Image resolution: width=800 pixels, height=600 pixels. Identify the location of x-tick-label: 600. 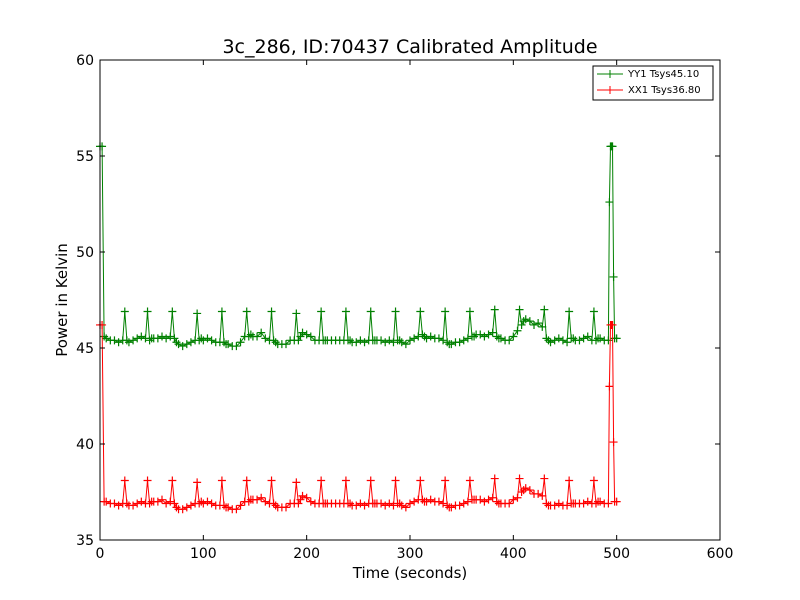
(720, 554).